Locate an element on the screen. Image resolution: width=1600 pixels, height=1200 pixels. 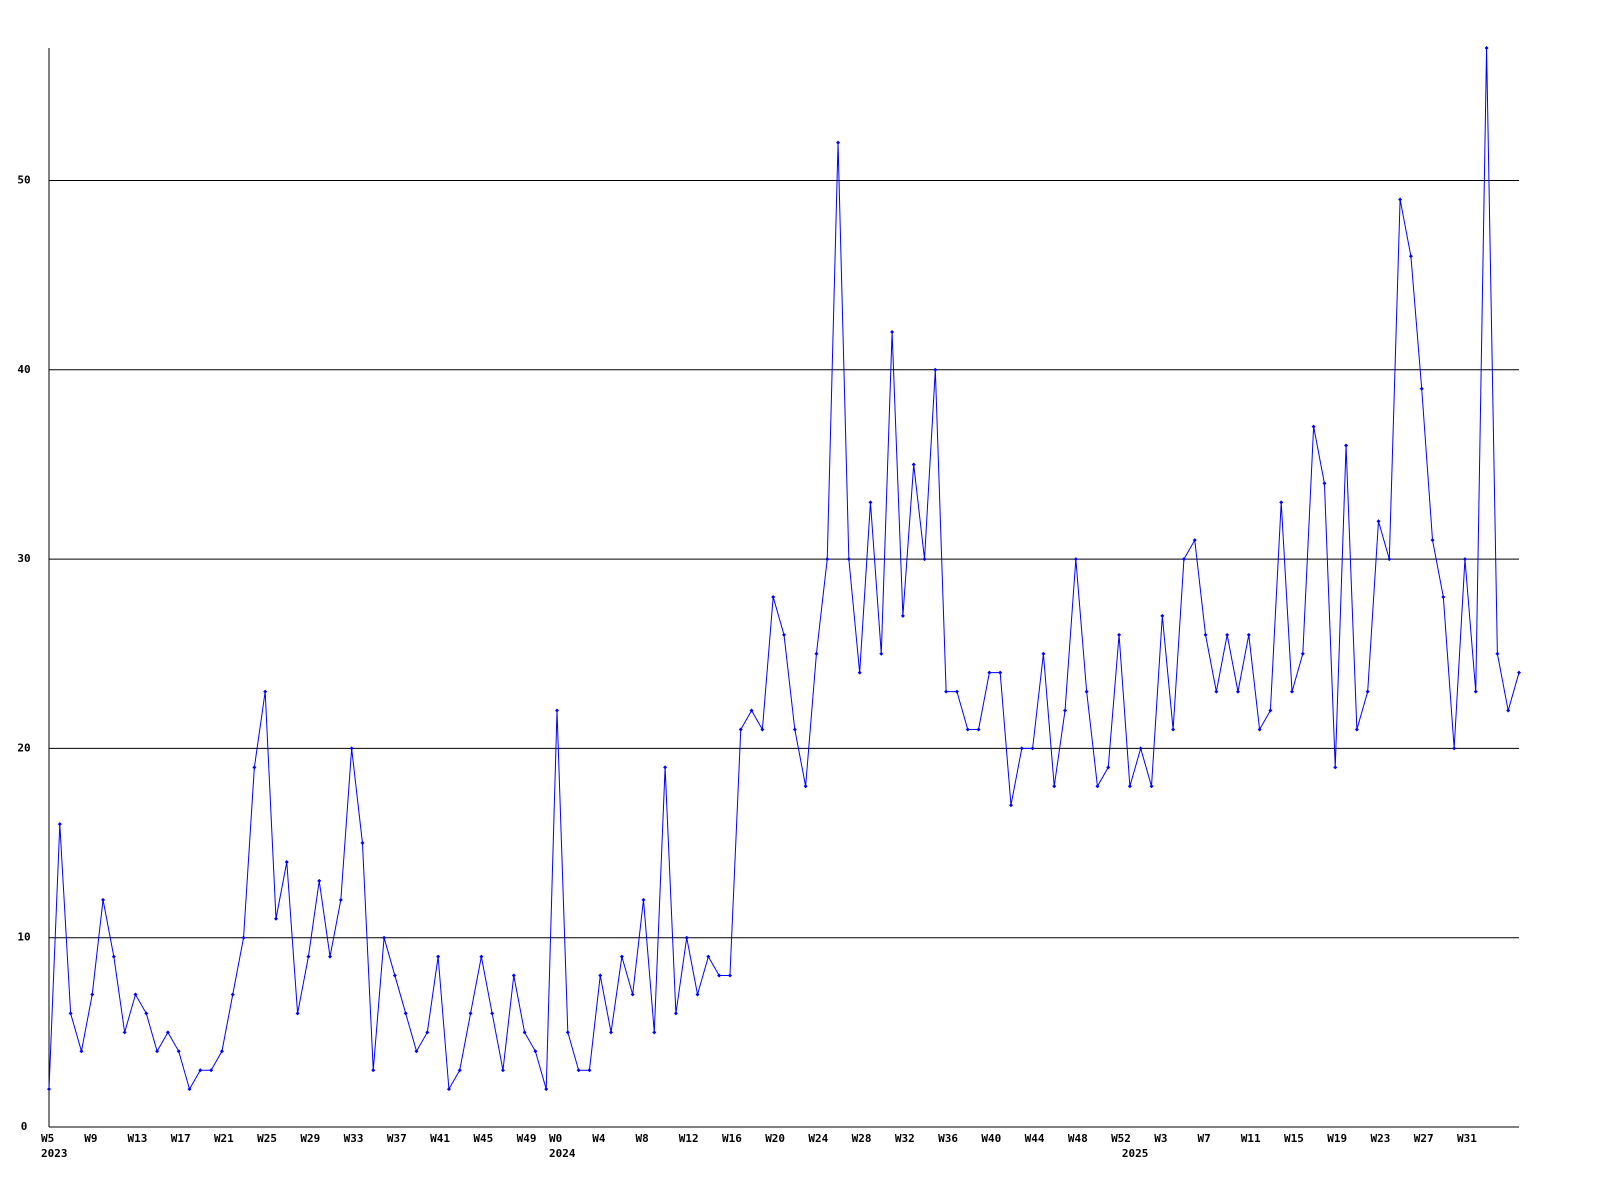
x-tick-label: W11 is located at coordinates (1251, 1138).